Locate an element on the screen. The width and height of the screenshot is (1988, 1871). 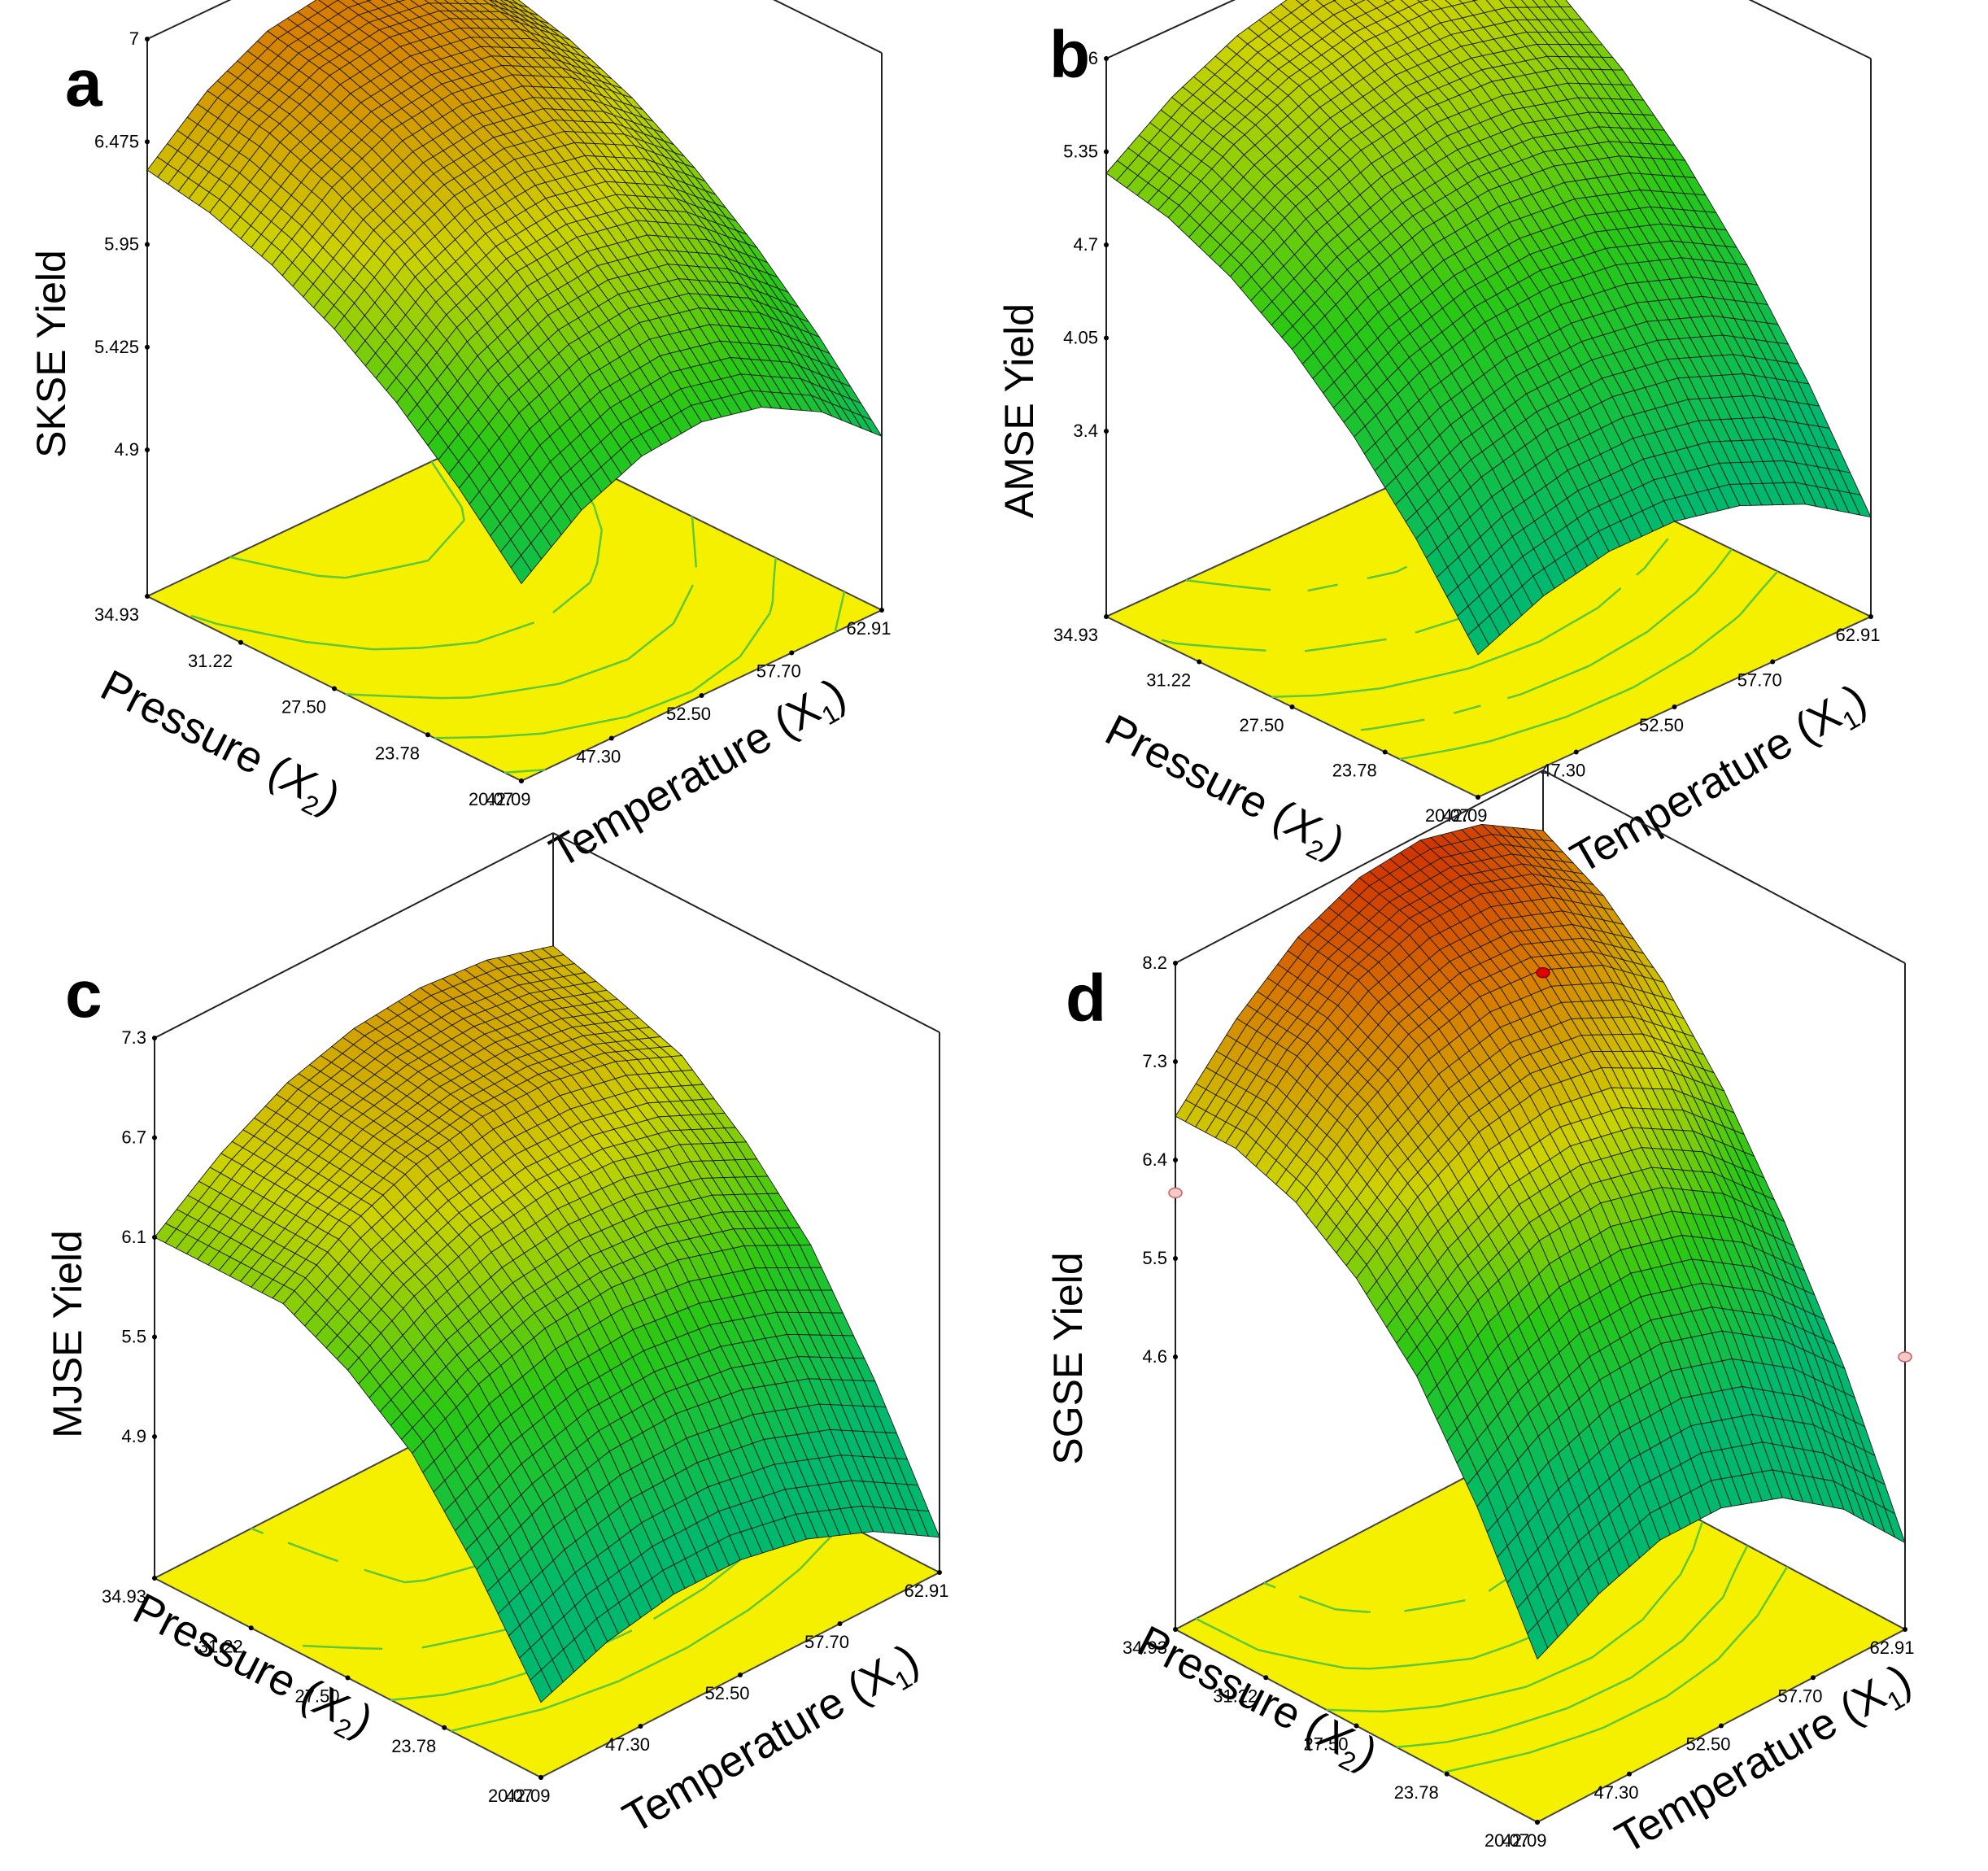
z-tick-label: 6.475 is located at coordinates (116, 141).